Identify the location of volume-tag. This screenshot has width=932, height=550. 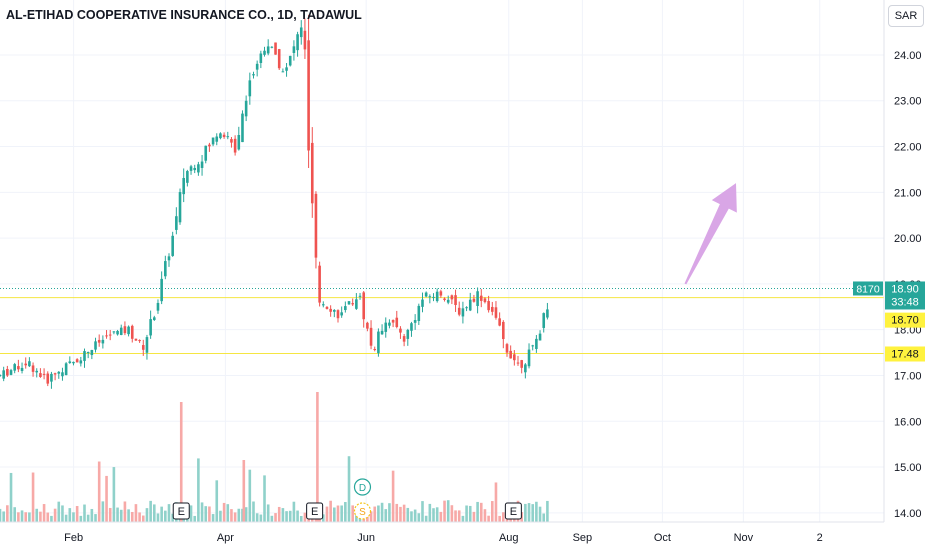
(868, 288).